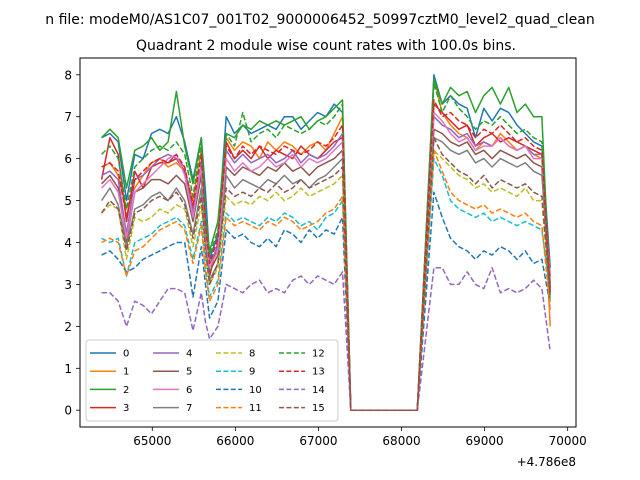 This screenshot has height=480, width=640. What do you see at coordinates (126, 372) in the screenshot?
I see `legend-label-1: 1` at bounding box center [126, 372].